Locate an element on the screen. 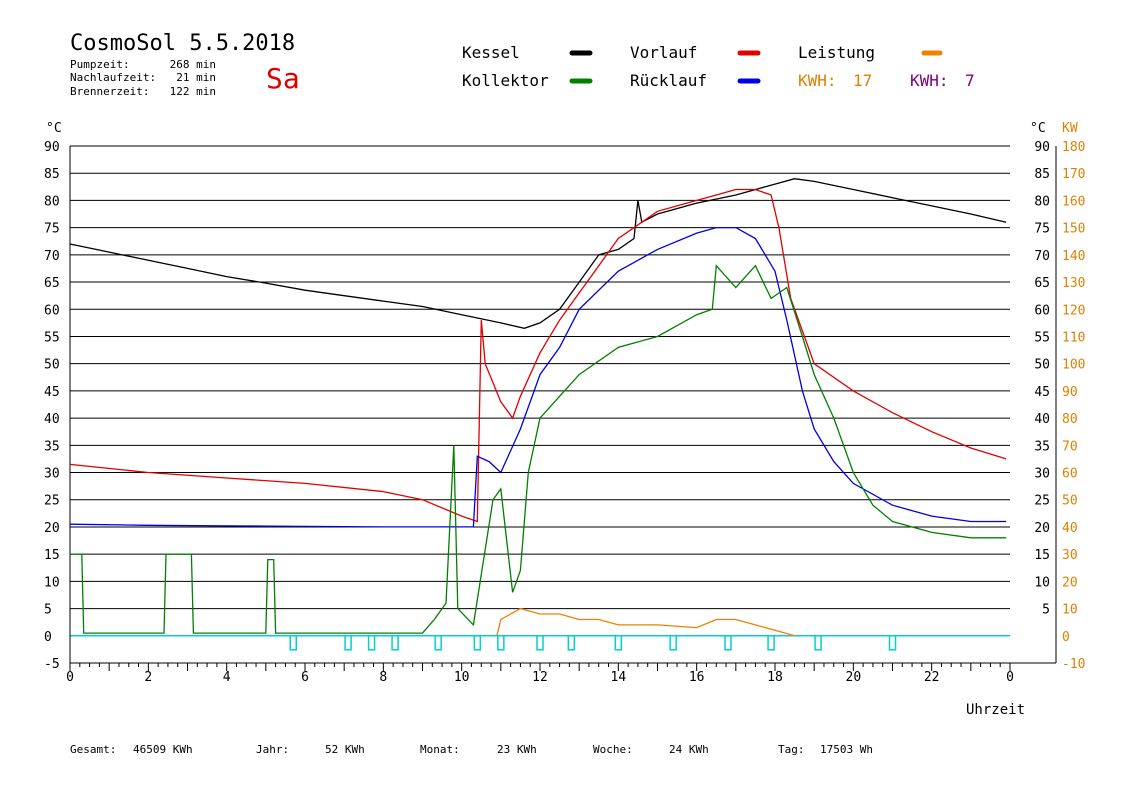 The height and width of the screenshot is (812, 1148). y-tick-label-left: 70 is located at coordinates (52, 256).